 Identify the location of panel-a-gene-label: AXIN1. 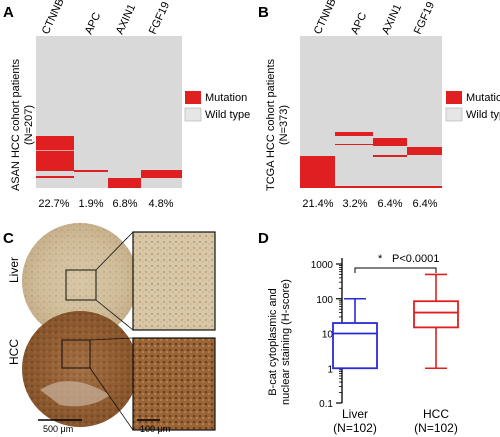
(126, 19).